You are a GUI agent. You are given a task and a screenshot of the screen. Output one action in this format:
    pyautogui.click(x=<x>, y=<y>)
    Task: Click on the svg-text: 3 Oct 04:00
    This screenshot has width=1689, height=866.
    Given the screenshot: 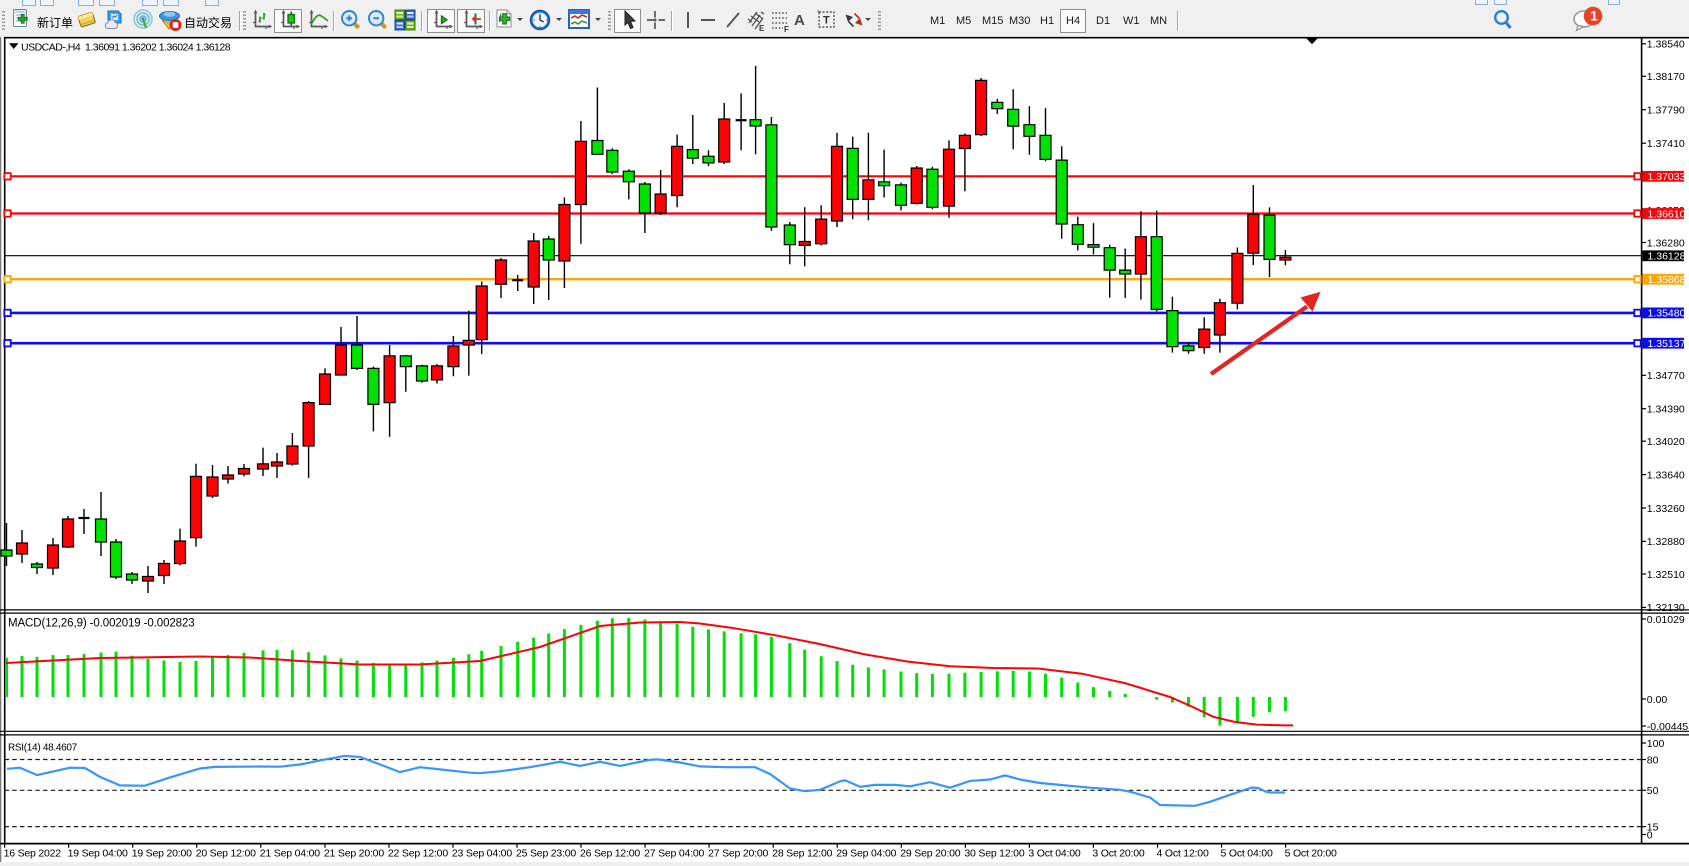 What is the action you would take?
    pyautogui.click(x=1054, y=854)
    